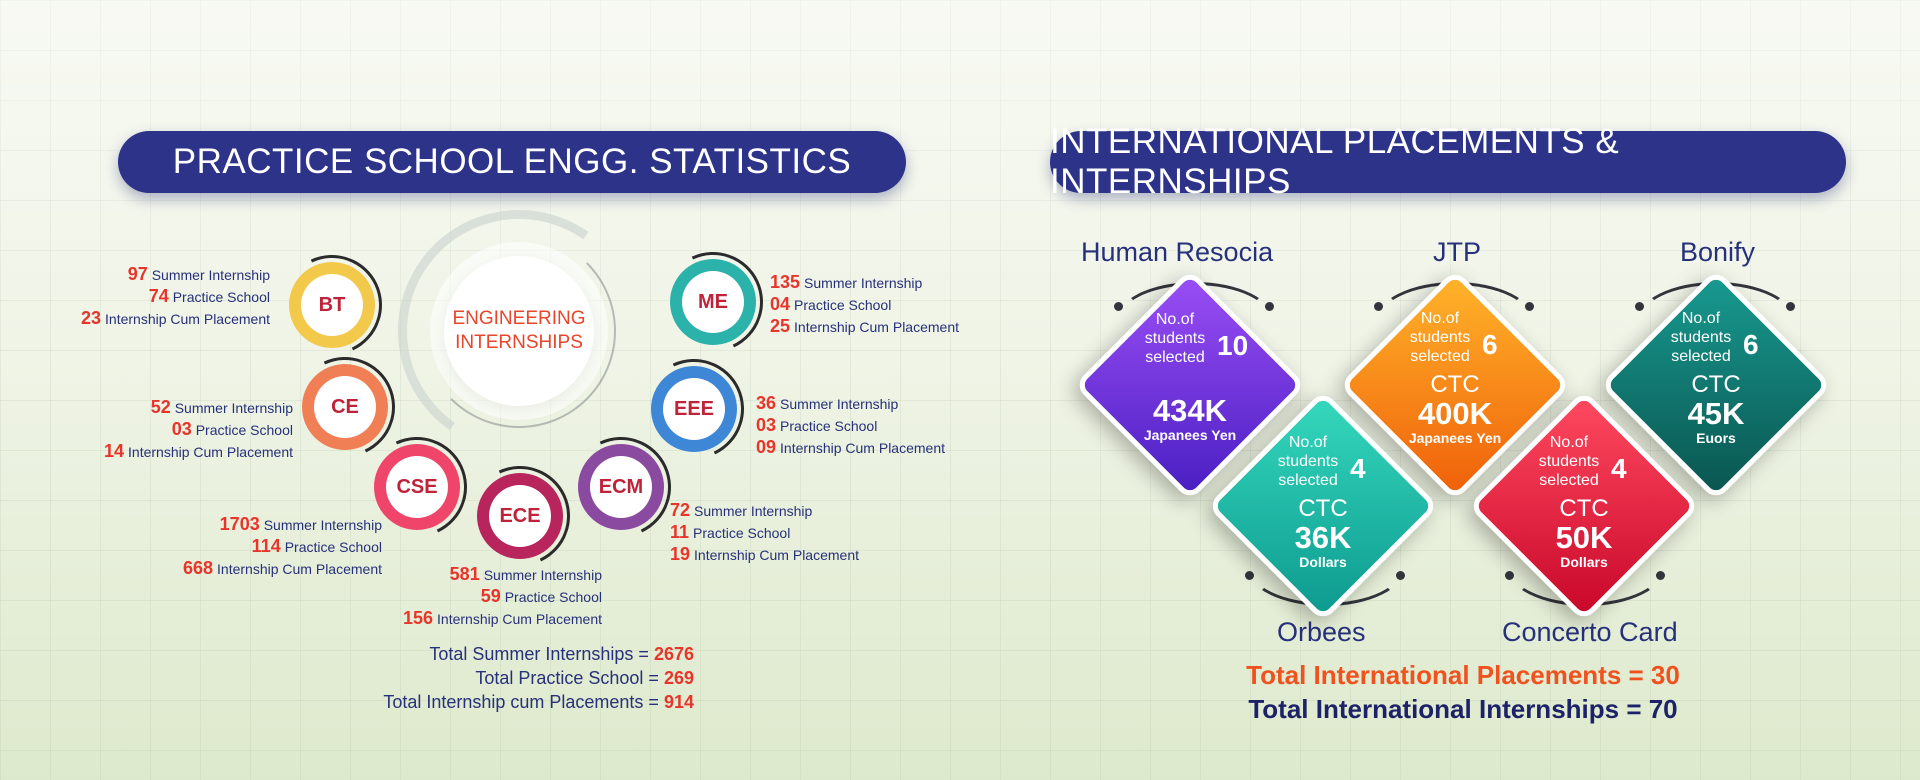 This screenshot has width=1920, height=780. Describe the element at coordinates (1177, 252) in the screenshot. I see `company-human-resocia: Human Resocia` at that location.